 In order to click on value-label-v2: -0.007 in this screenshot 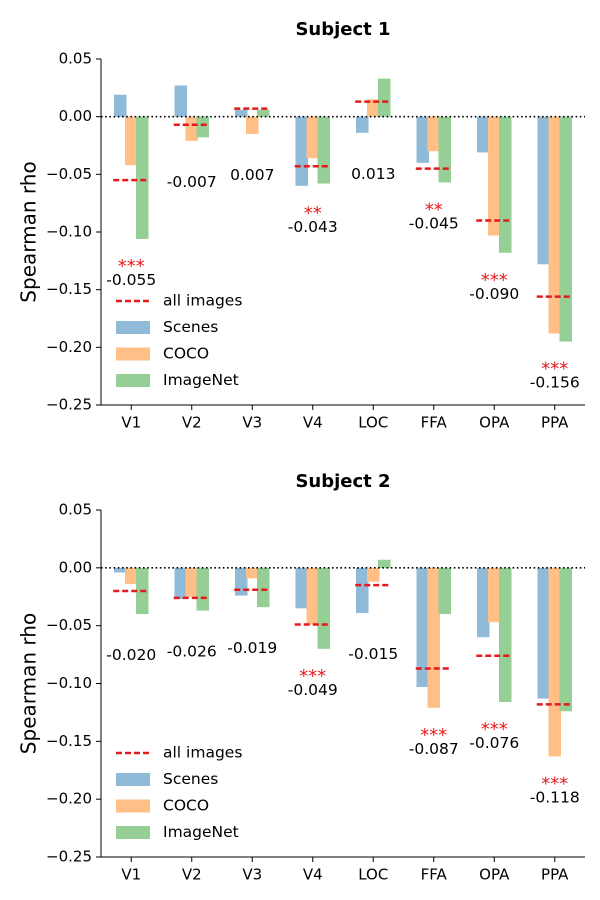, I will do `click(192, 182)`.